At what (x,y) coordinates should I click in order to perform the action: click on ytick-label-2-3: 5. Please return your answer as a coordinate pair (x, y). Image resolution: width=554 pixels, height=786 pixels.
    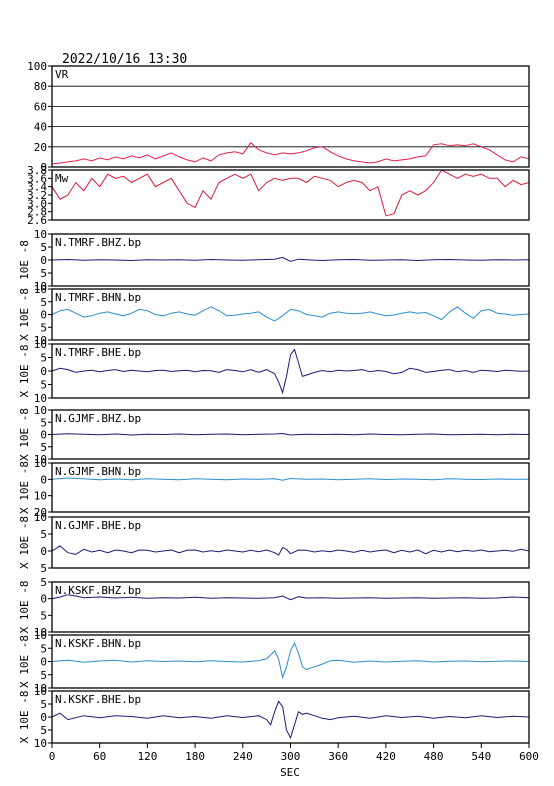
    Looking at the image, I should click on (43, 247).